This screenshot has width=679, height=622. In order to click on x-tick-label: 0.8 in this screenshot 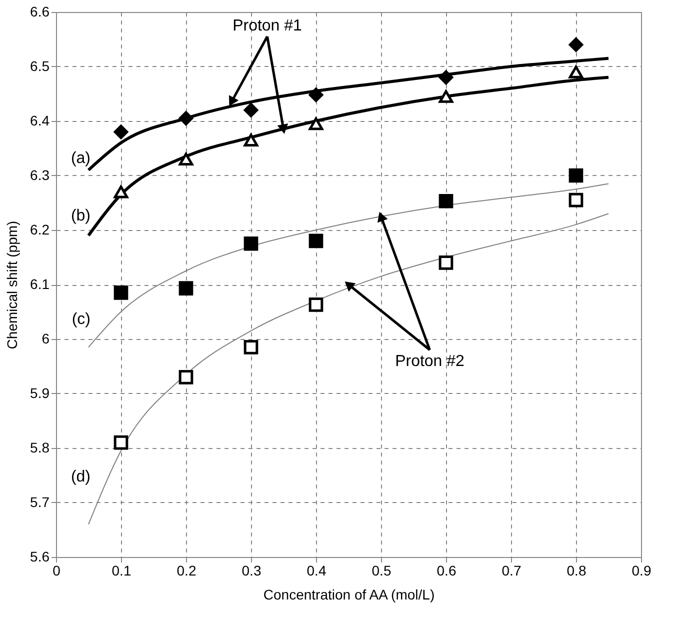, I will do `click(576, 570)`.